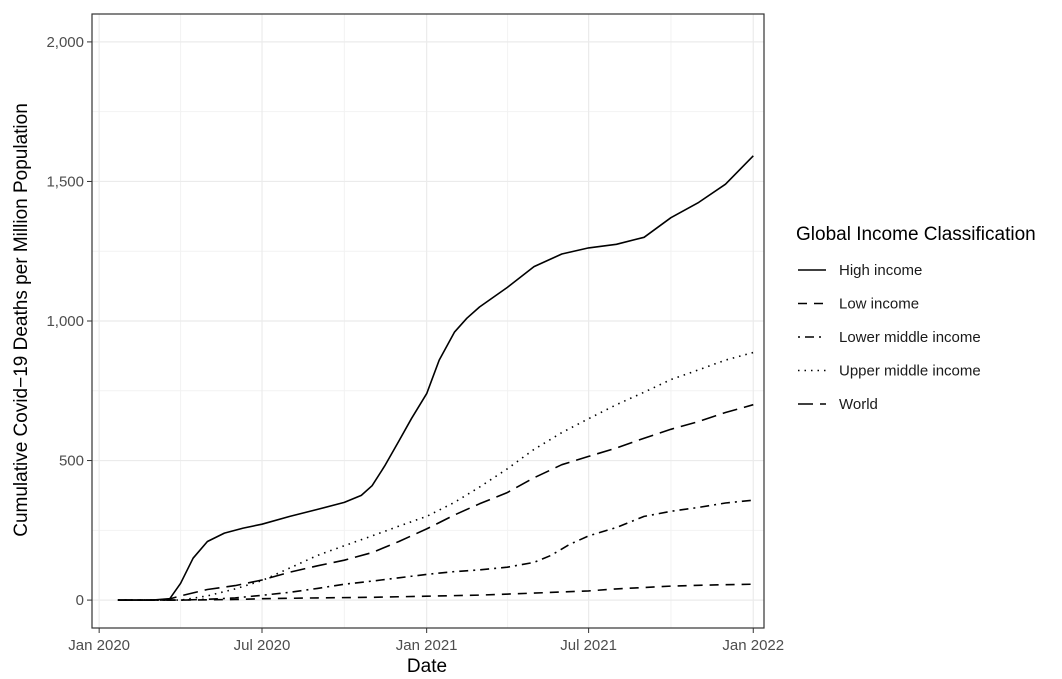 This screenshot has height=679, width=1062. What do you see at coordinates (435, 550) in the screenshot?
I see `series-line-lower-middle-income` at bounding box center [435, 550].